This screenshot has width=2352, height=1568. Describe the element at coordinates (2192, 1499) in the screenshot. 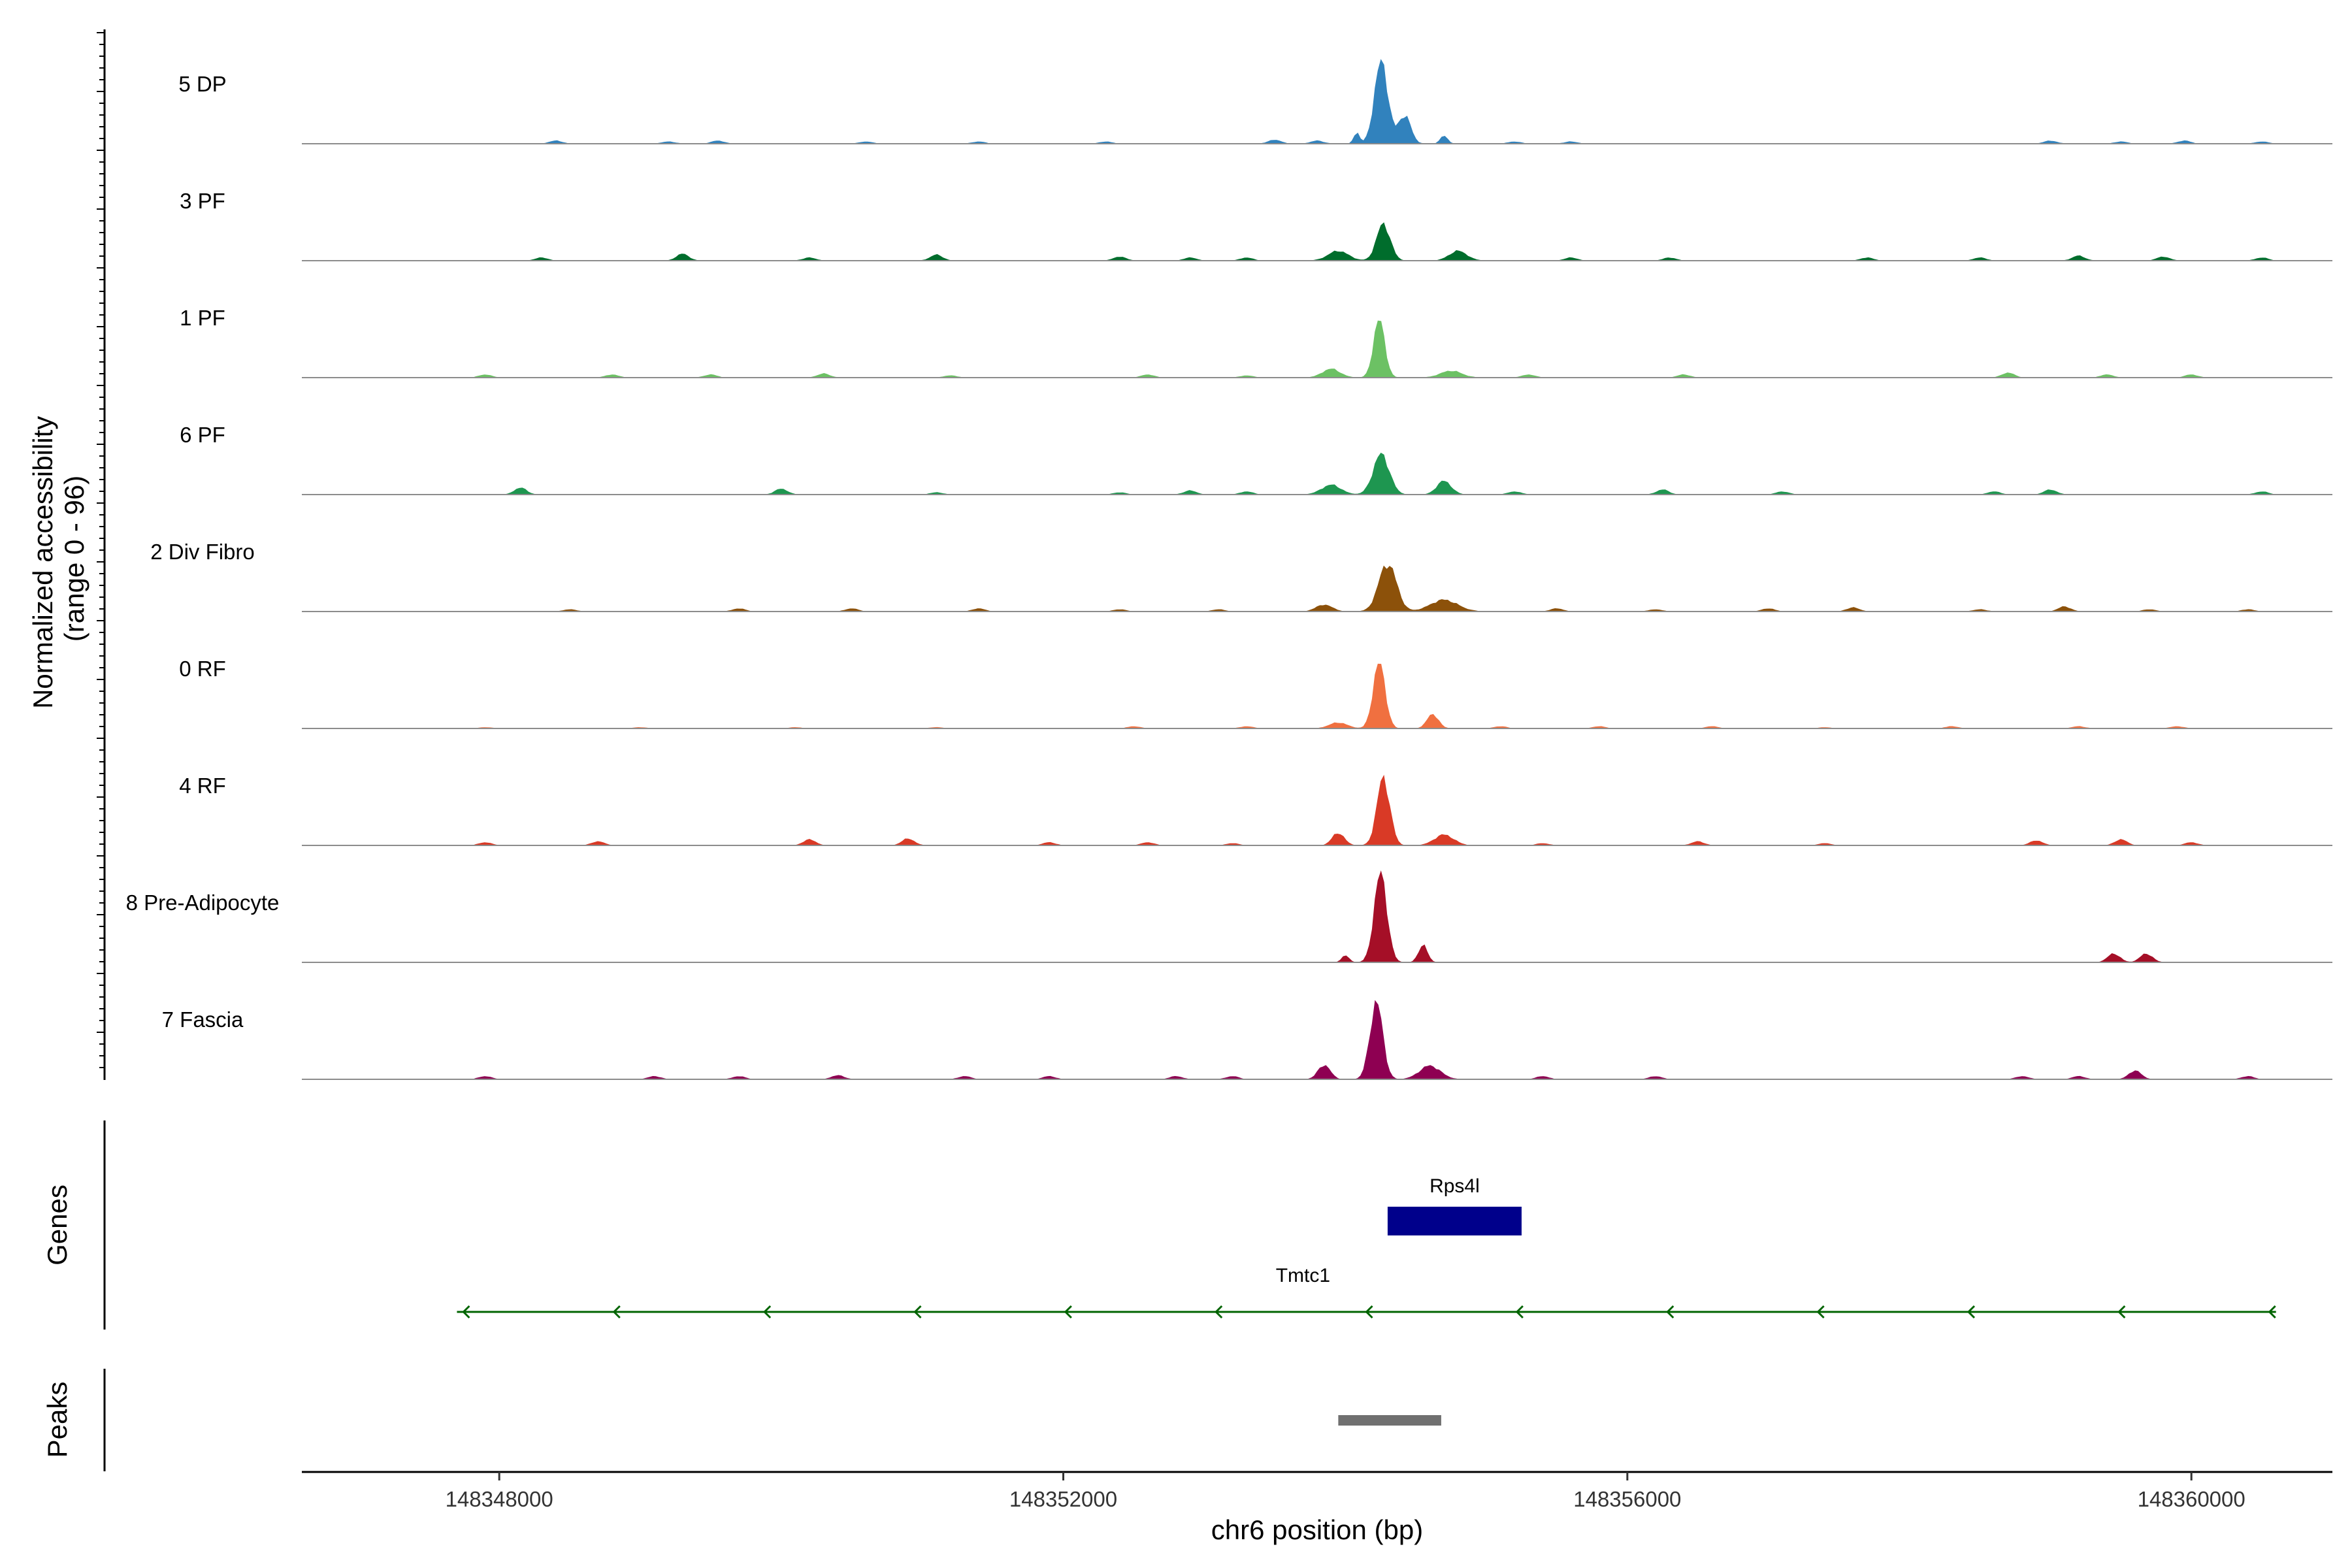

I see `x-tick-label: 148360000` at that location.